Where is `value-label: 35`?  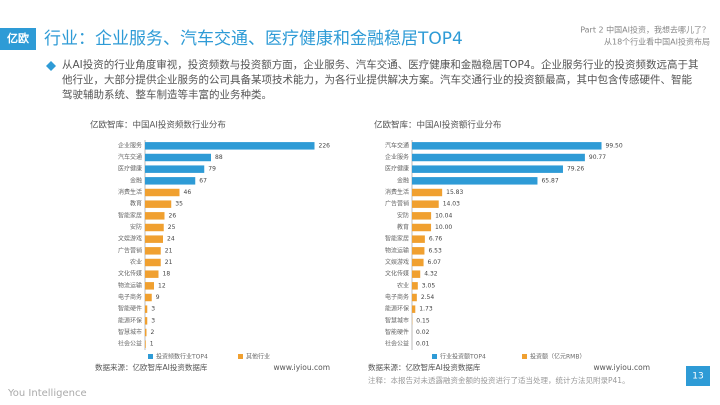 value-label: 35 is located at coordinates (179, 204).